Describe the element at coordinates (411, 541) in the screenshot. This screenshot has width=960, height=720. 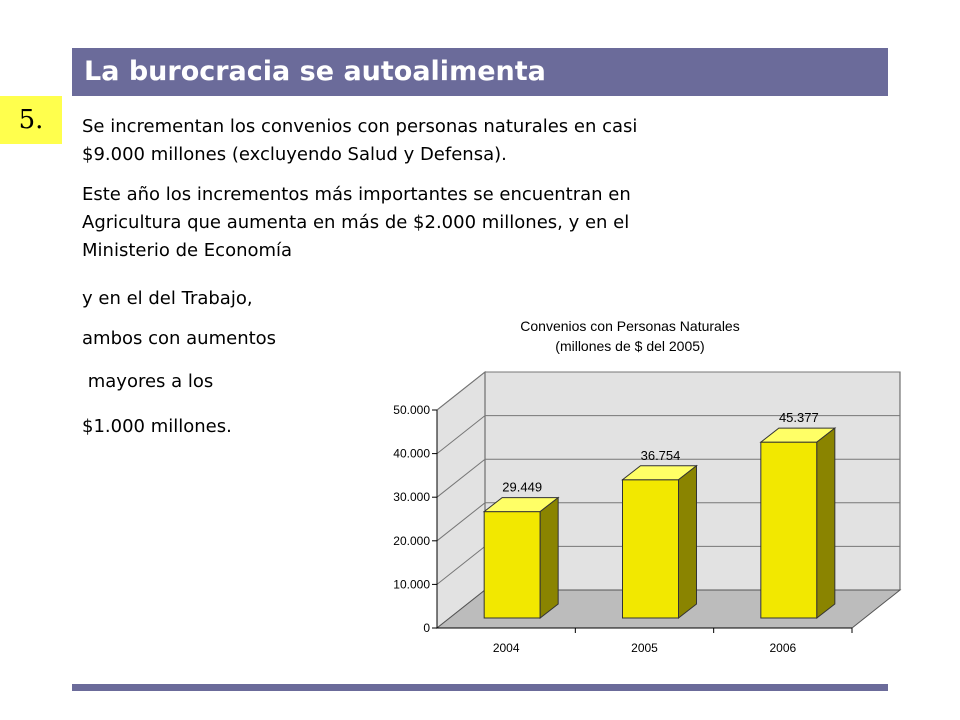
I see `y-tick-label: 20.000` at that location.